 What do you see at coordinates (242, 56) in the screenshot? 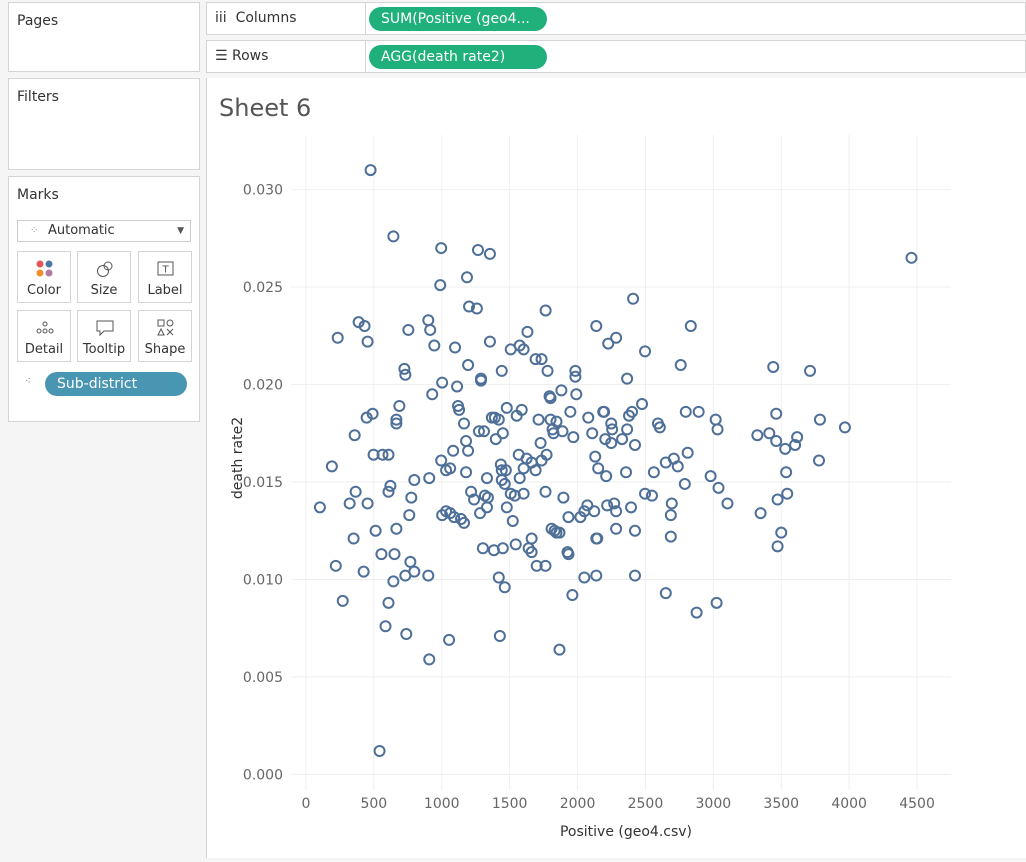
I see `rows-label: ☰ Rows` at bounding box center [242, 56].